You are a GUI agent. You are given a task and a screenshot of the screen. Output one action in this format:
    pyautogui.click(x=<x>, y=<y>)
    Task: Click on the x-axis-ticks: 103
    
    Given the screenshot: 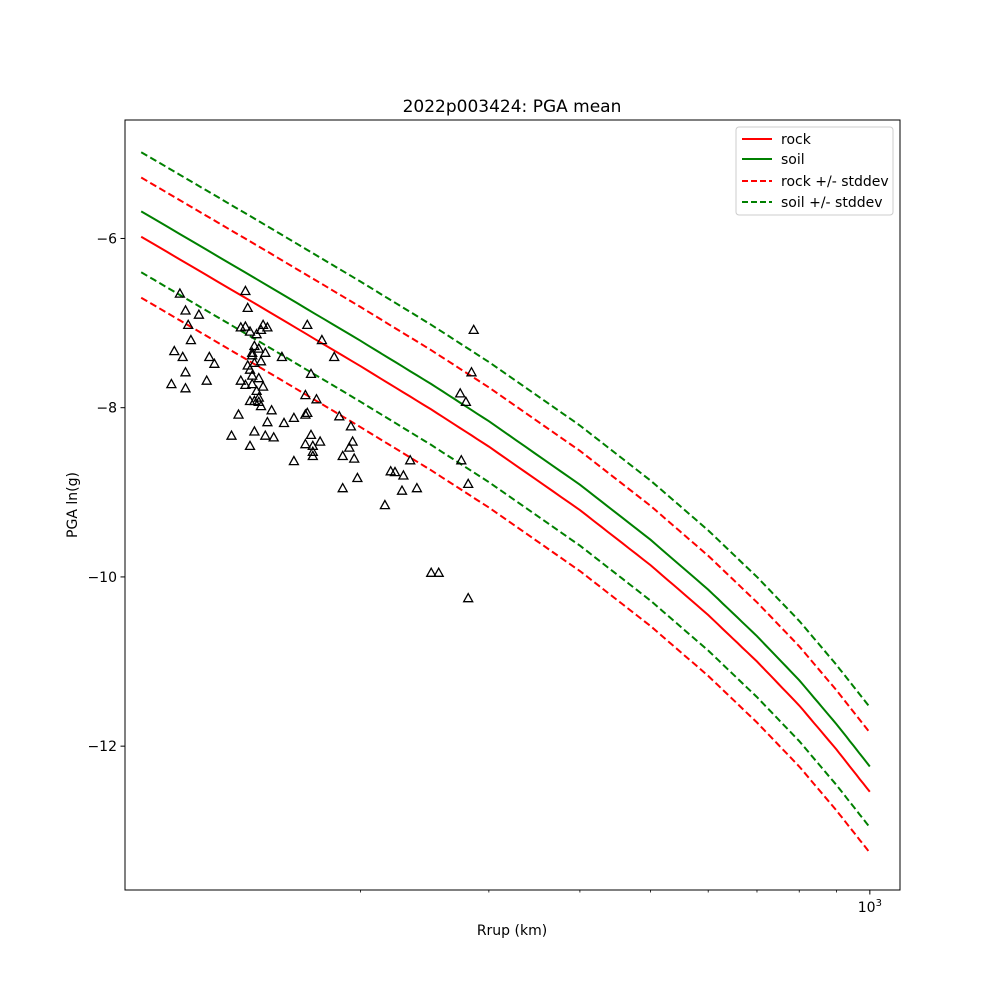 What is the action you would take?
    pyautogui.click(x=621, y=903)
    